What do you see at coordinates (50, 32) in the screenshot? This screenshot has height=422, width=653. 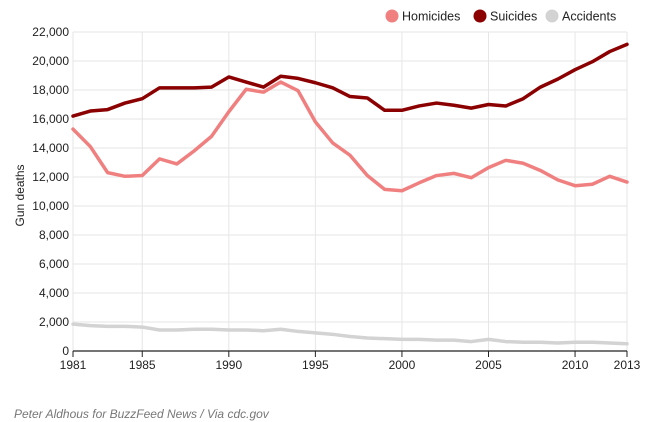 I see `y-tick-label: 22,000` at bounding box center [50, 32].